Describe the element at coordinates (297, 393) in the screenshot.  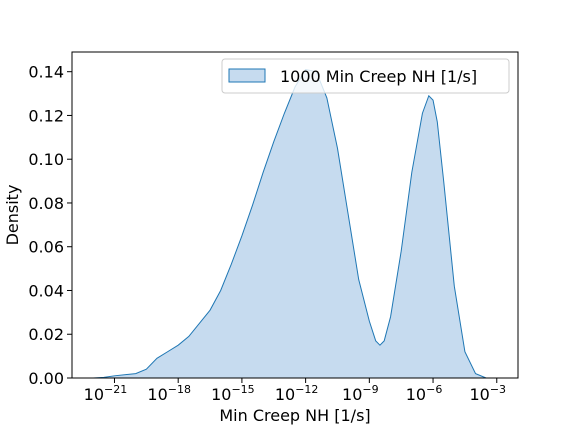
I see `x-tick-label: 10⁻¹²` at that location.